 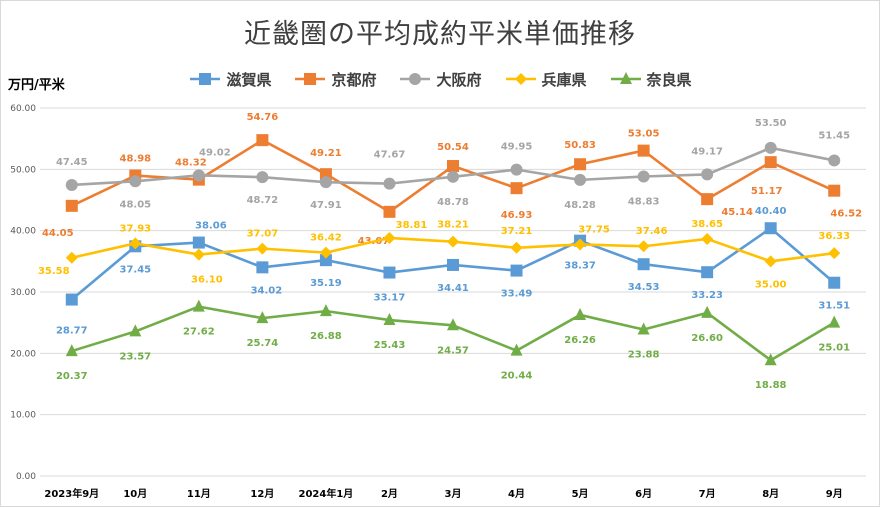 What do you see at coordinates (459, 79) in the screenshot?
I see `legend-label: 大阪府` at bounding box center [459, 79].